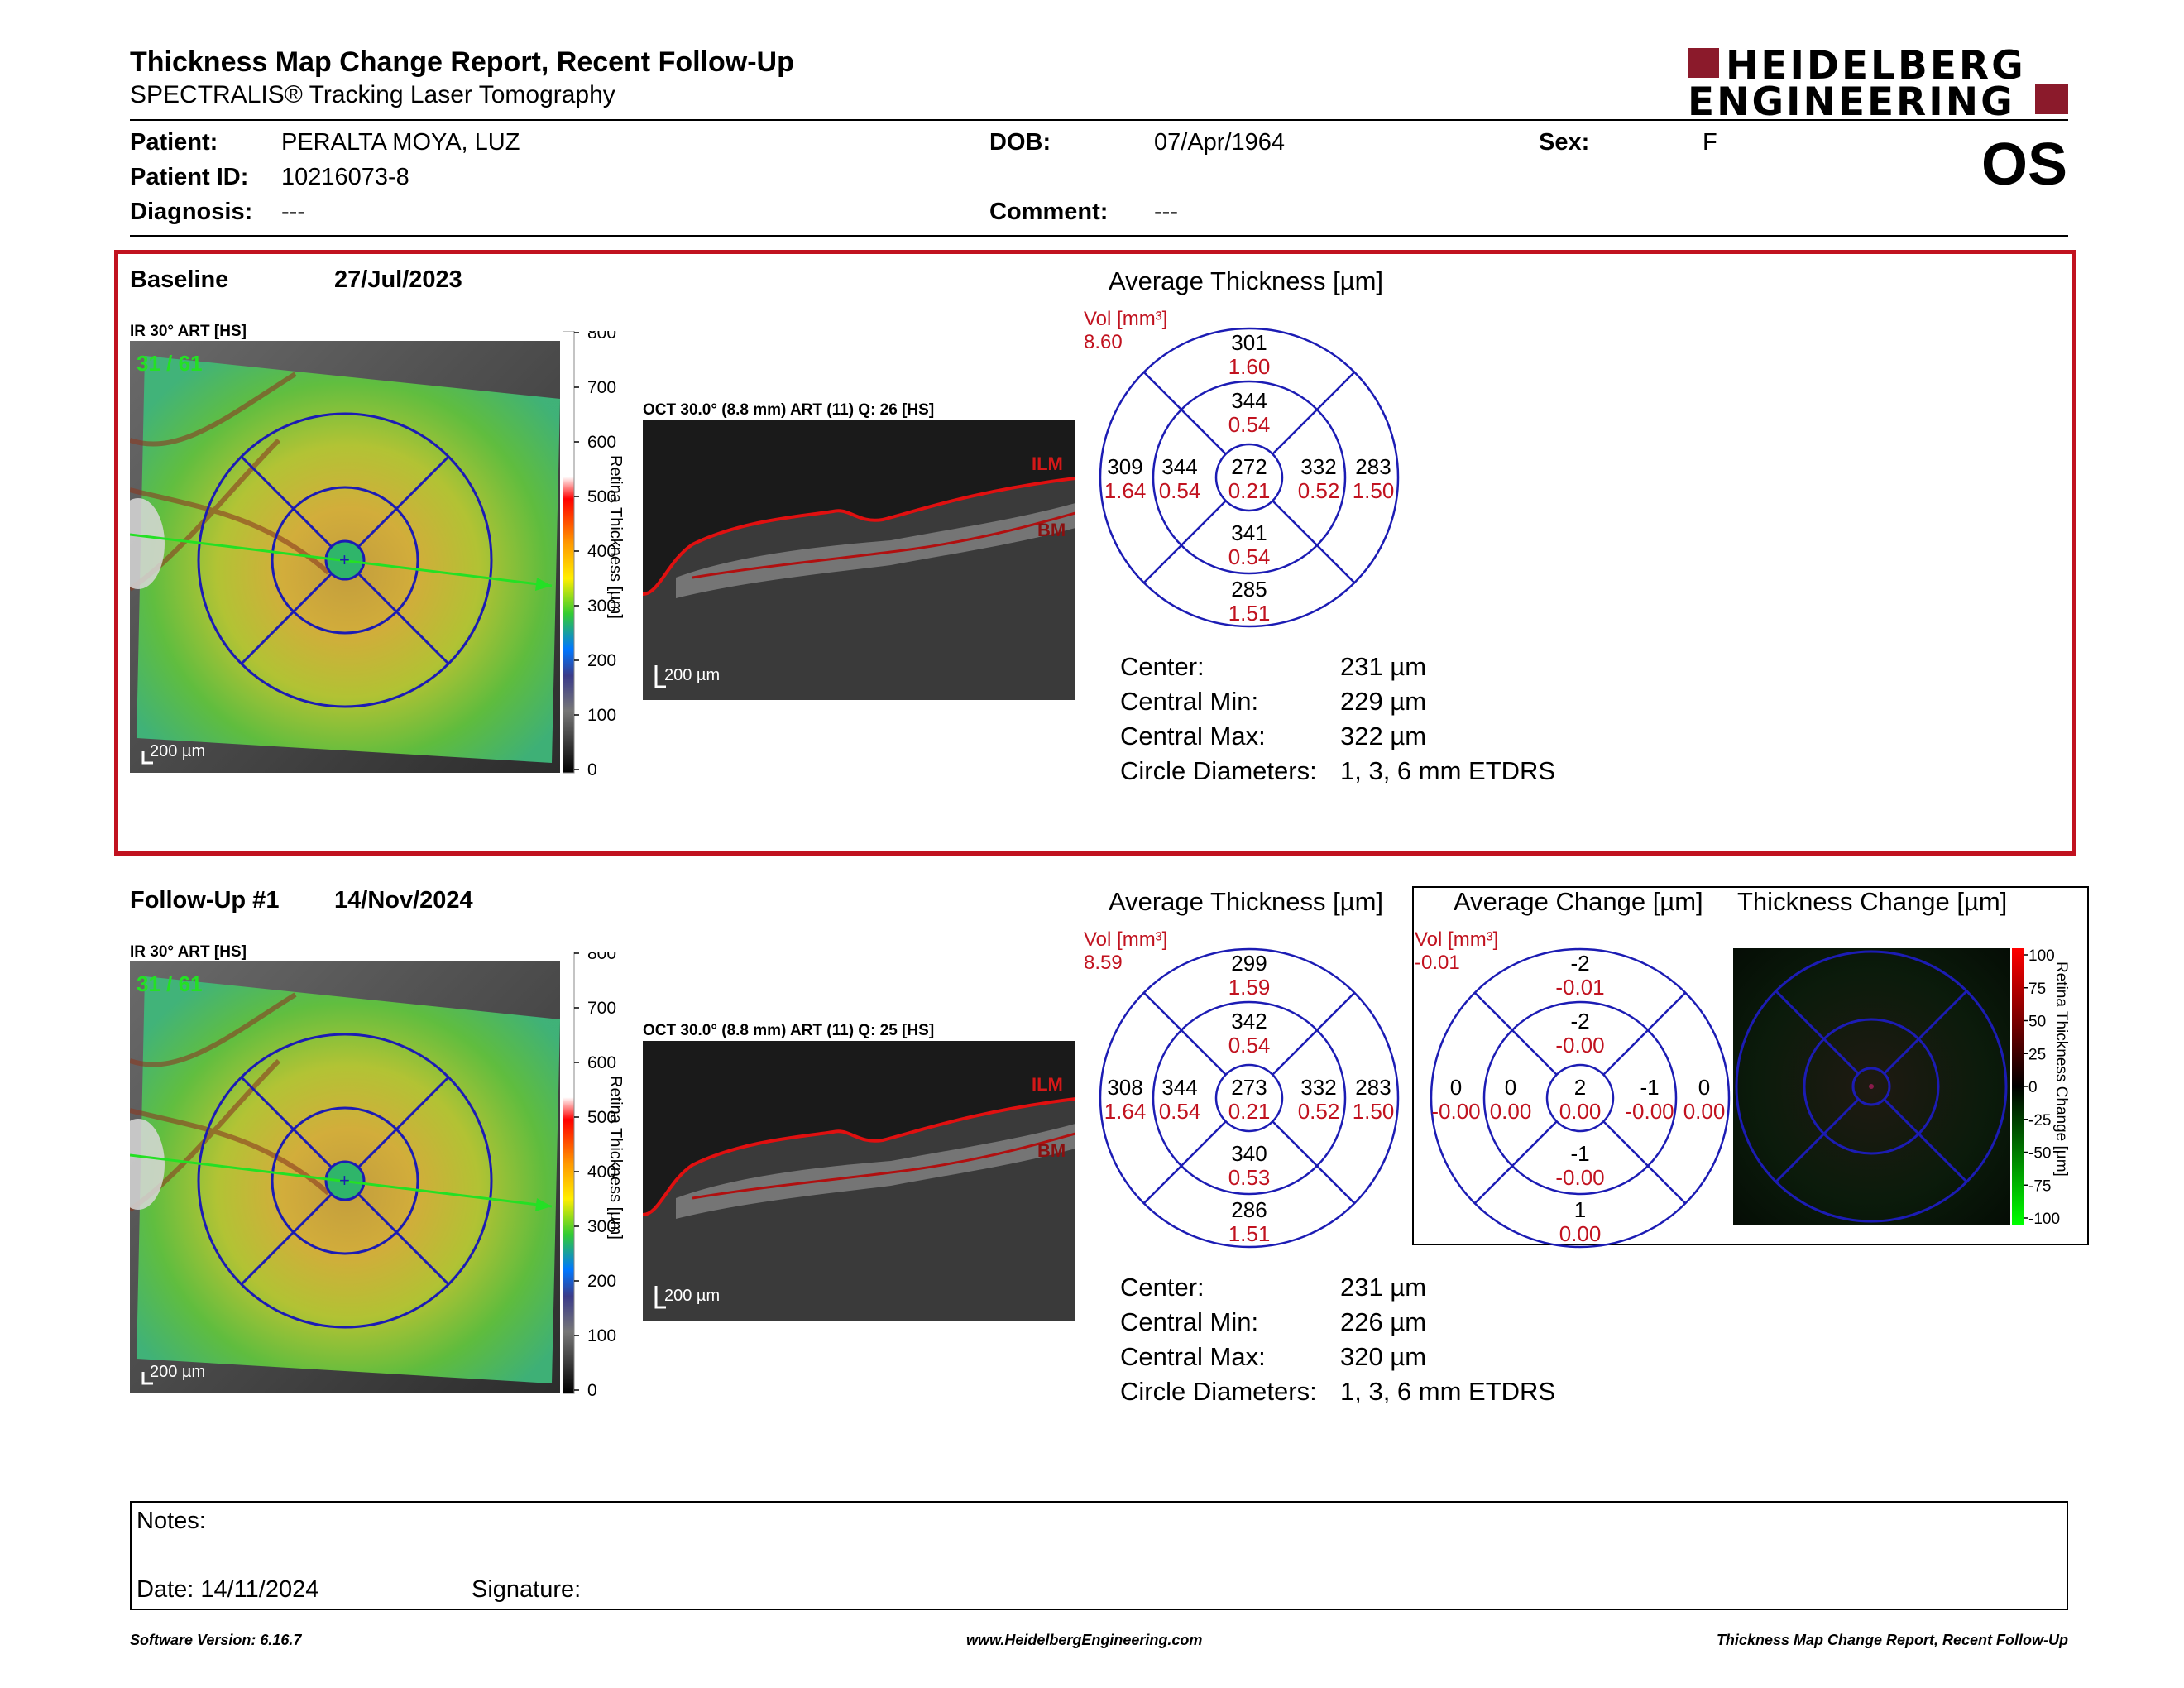  Describe the element at coordinates (189, 177) in the screenshot. I see `patient-id-label: Patient ID:` at that location.